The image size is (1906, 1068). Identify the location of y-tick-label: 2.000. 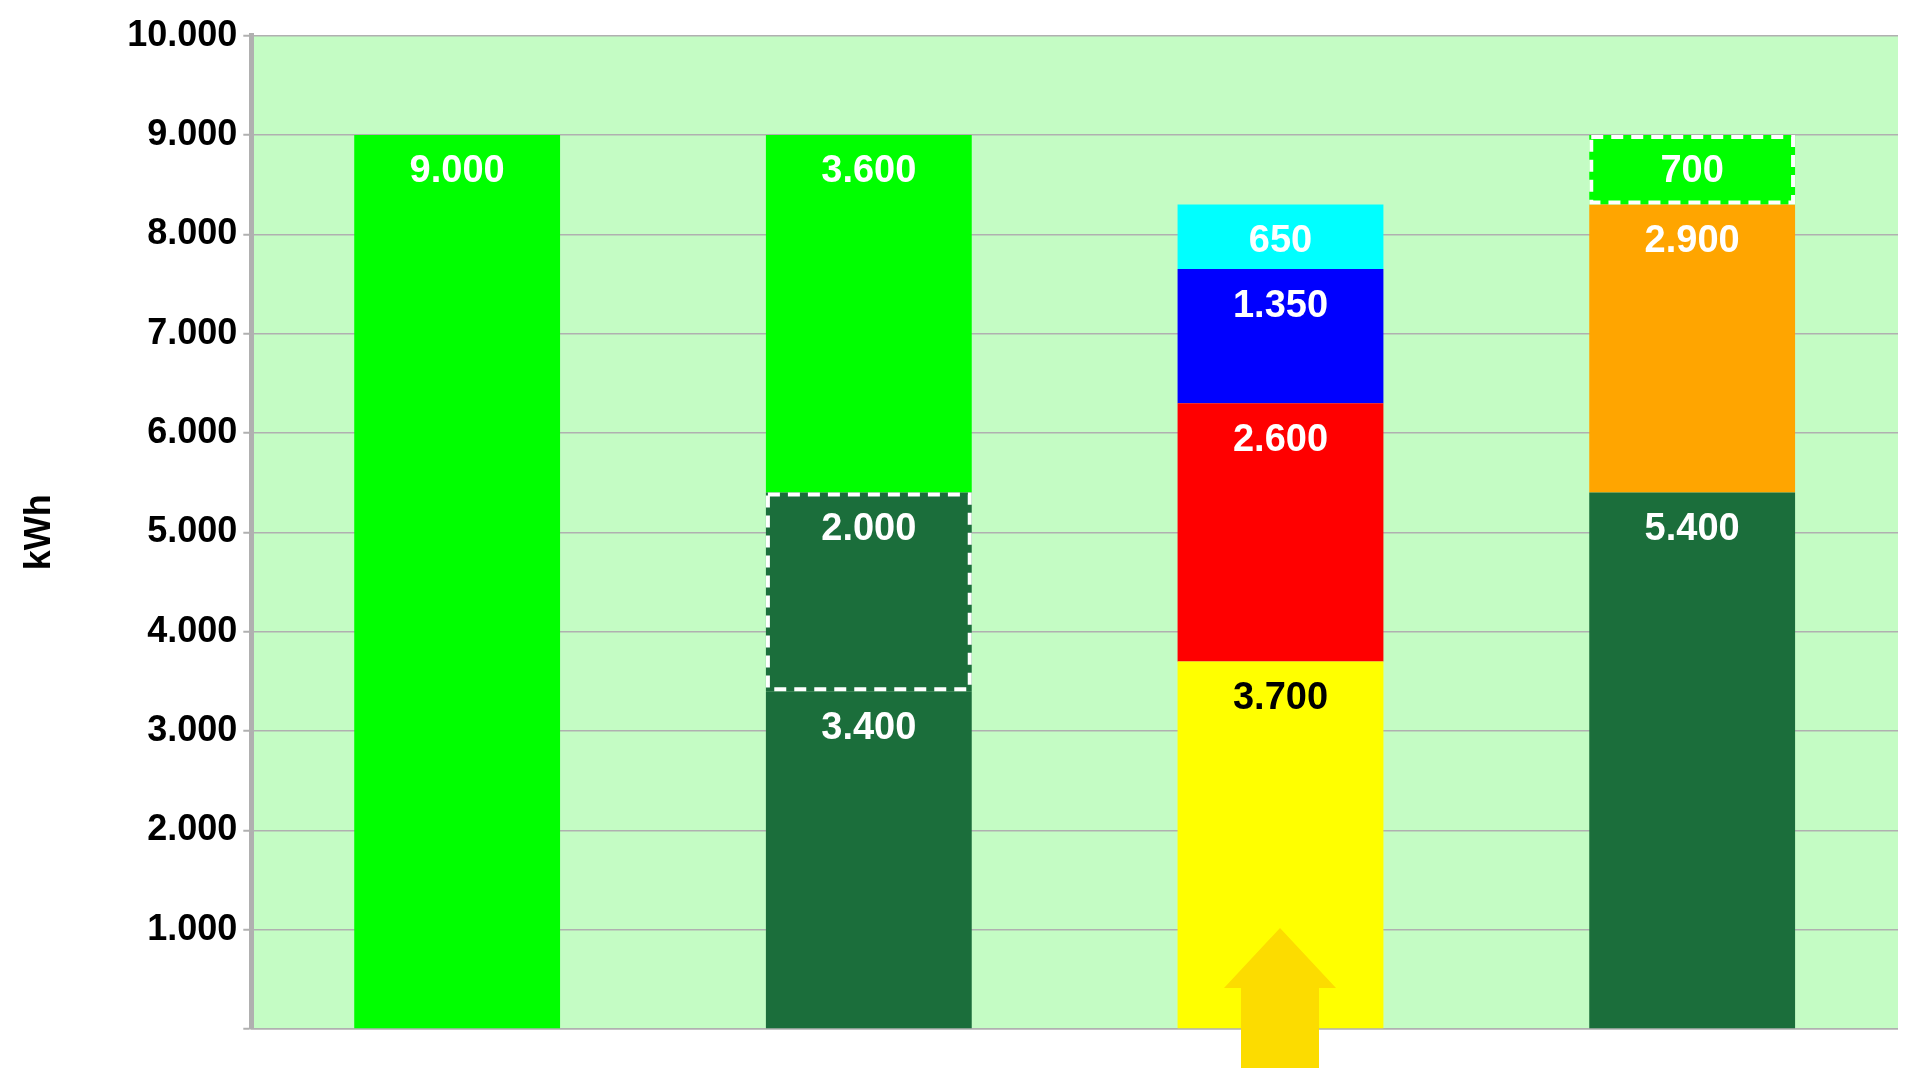
(192, 828).